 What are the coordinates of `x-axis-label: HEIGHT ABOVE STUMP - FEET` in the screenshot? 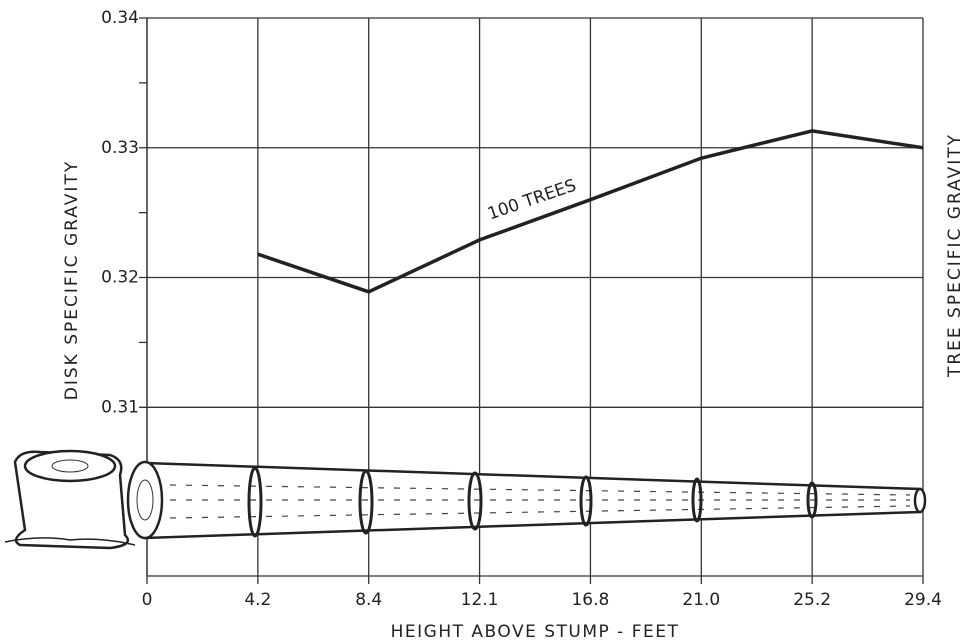 It's located at (535, 632).